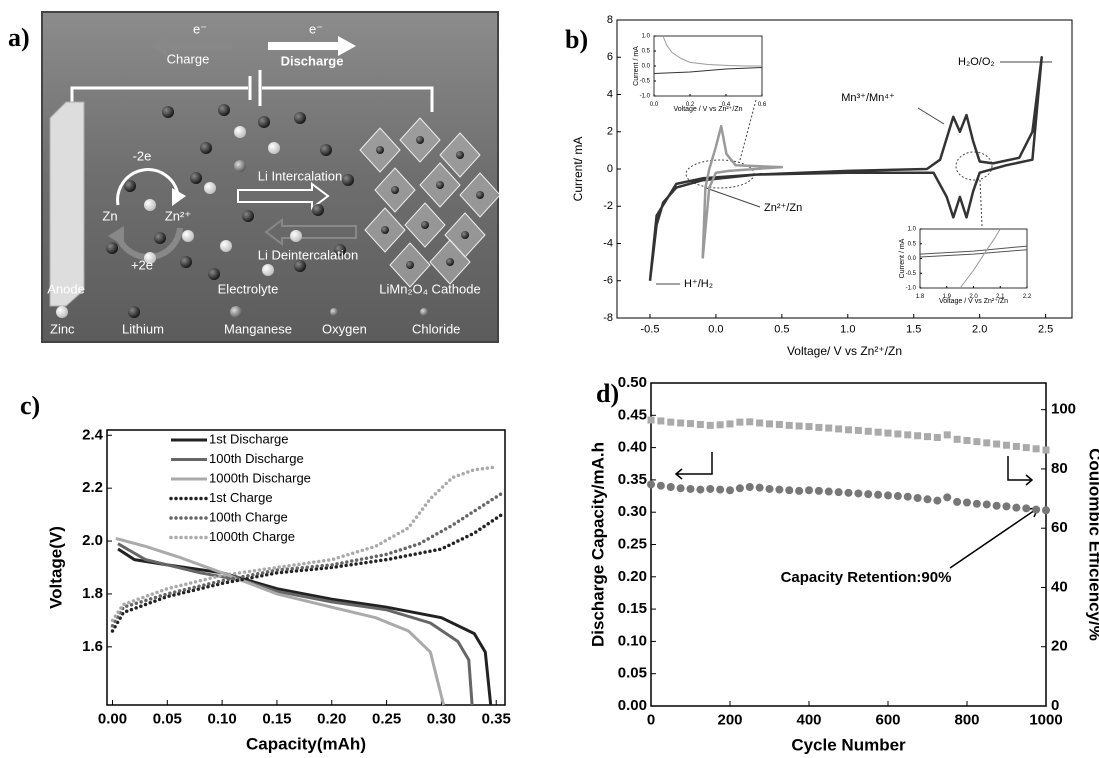 The image size is (1099, 758). What do you see at coordinates (142, 264) in the screenshot?
I see `electron-count: +2e` at bounding box center [142, 264].